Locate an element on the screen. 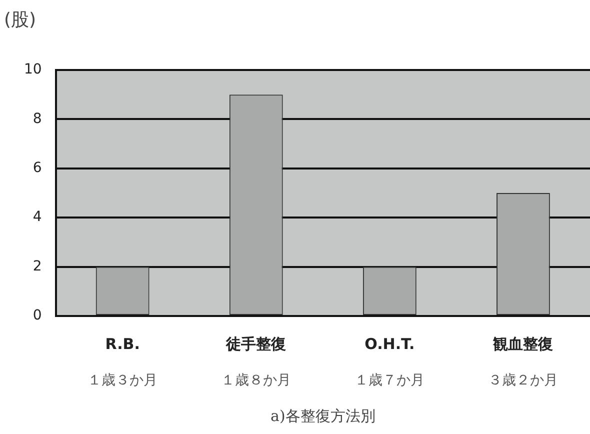 The image size is (590, 434). x-axis-title: a)各整復方法別 is located at coordinates (323, 415).